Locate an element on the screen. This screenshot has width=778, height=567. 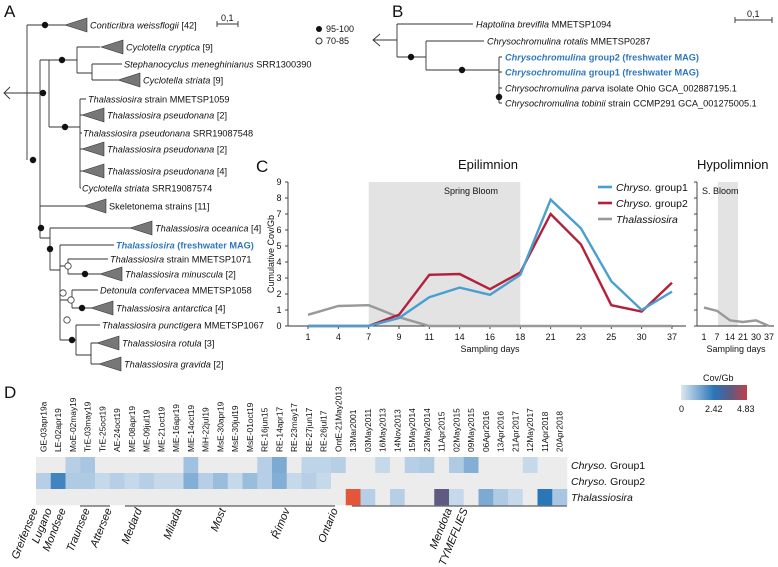
heatmap-column-label: RE-27jun17 is located at coordinates (309, 429).